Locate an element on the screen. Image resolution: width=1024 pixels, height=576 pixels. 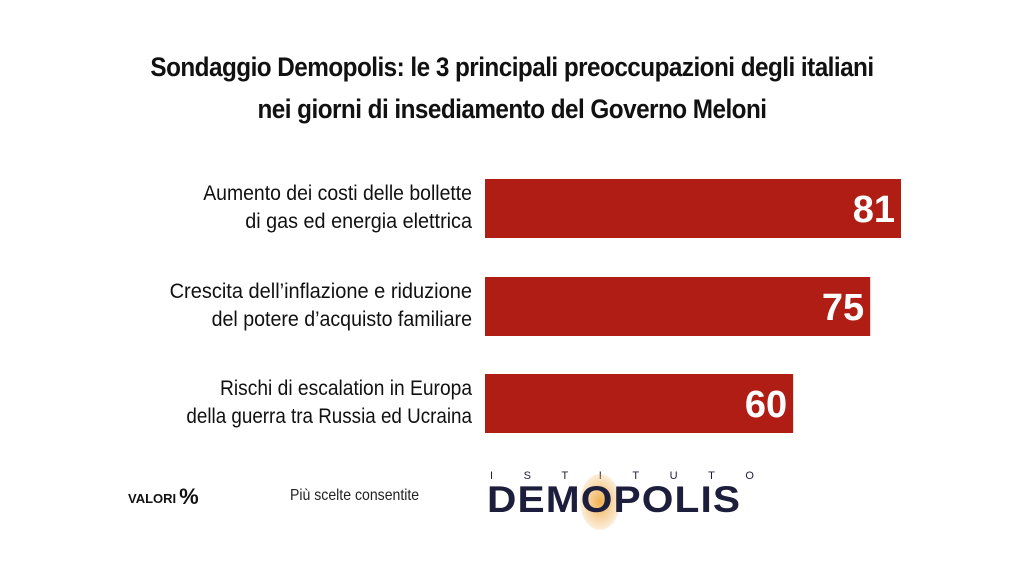
logo-letter: S is located at coordinates (527, 476).